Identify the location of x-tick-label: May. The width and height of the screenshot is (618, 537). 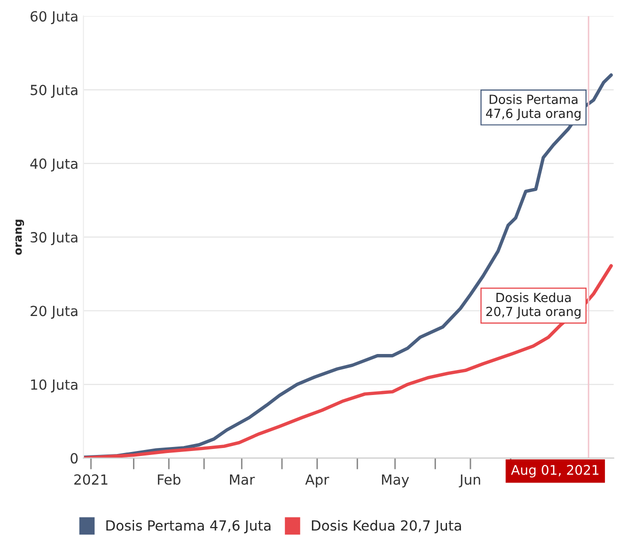
(395, 481).